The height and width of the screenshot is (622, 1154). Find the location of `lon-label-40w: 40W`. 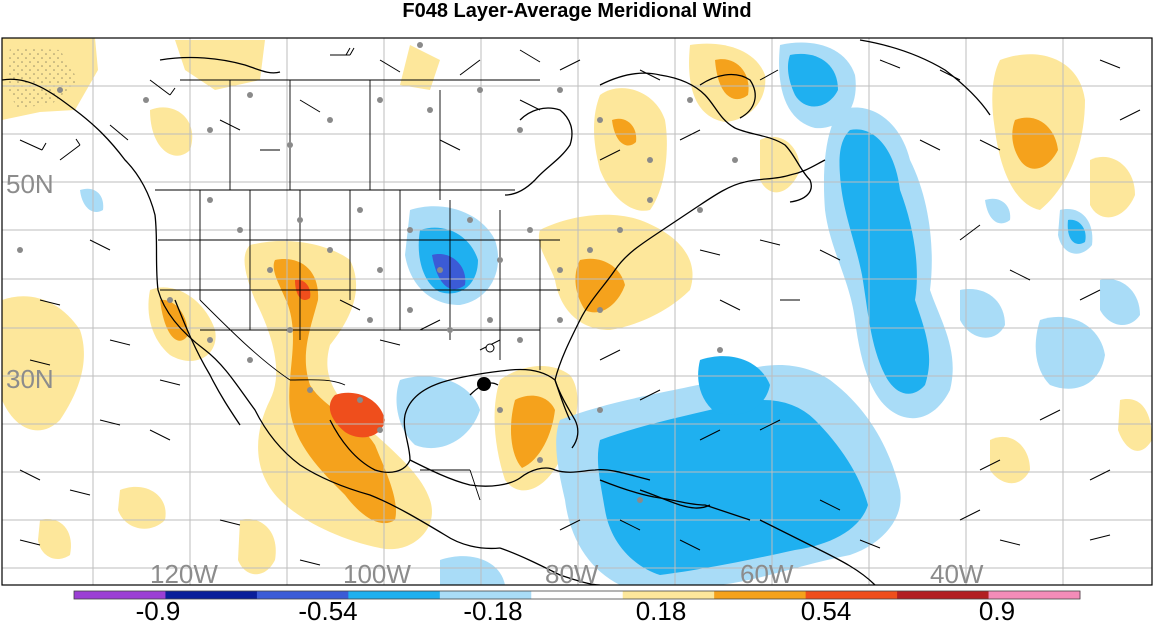

lon-label-40w: 40W is located at coordinates (957, 574).